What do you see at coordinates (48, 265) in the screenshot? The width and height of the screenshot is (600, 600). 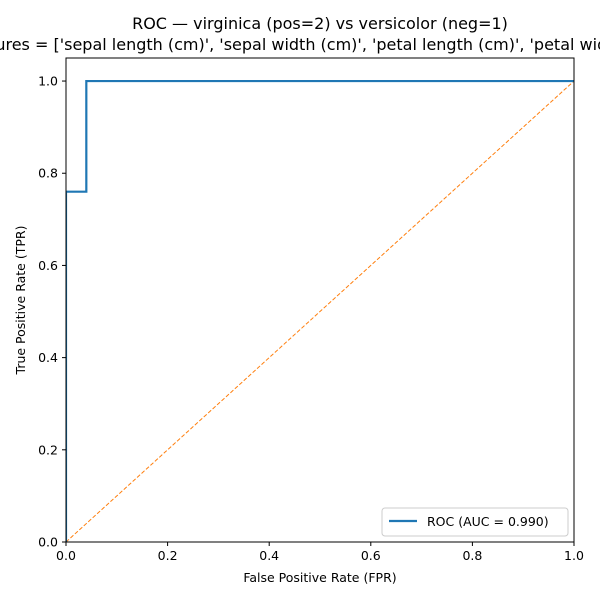 I see `y-tick-label: 0.6` at bounding box center [48, 265].